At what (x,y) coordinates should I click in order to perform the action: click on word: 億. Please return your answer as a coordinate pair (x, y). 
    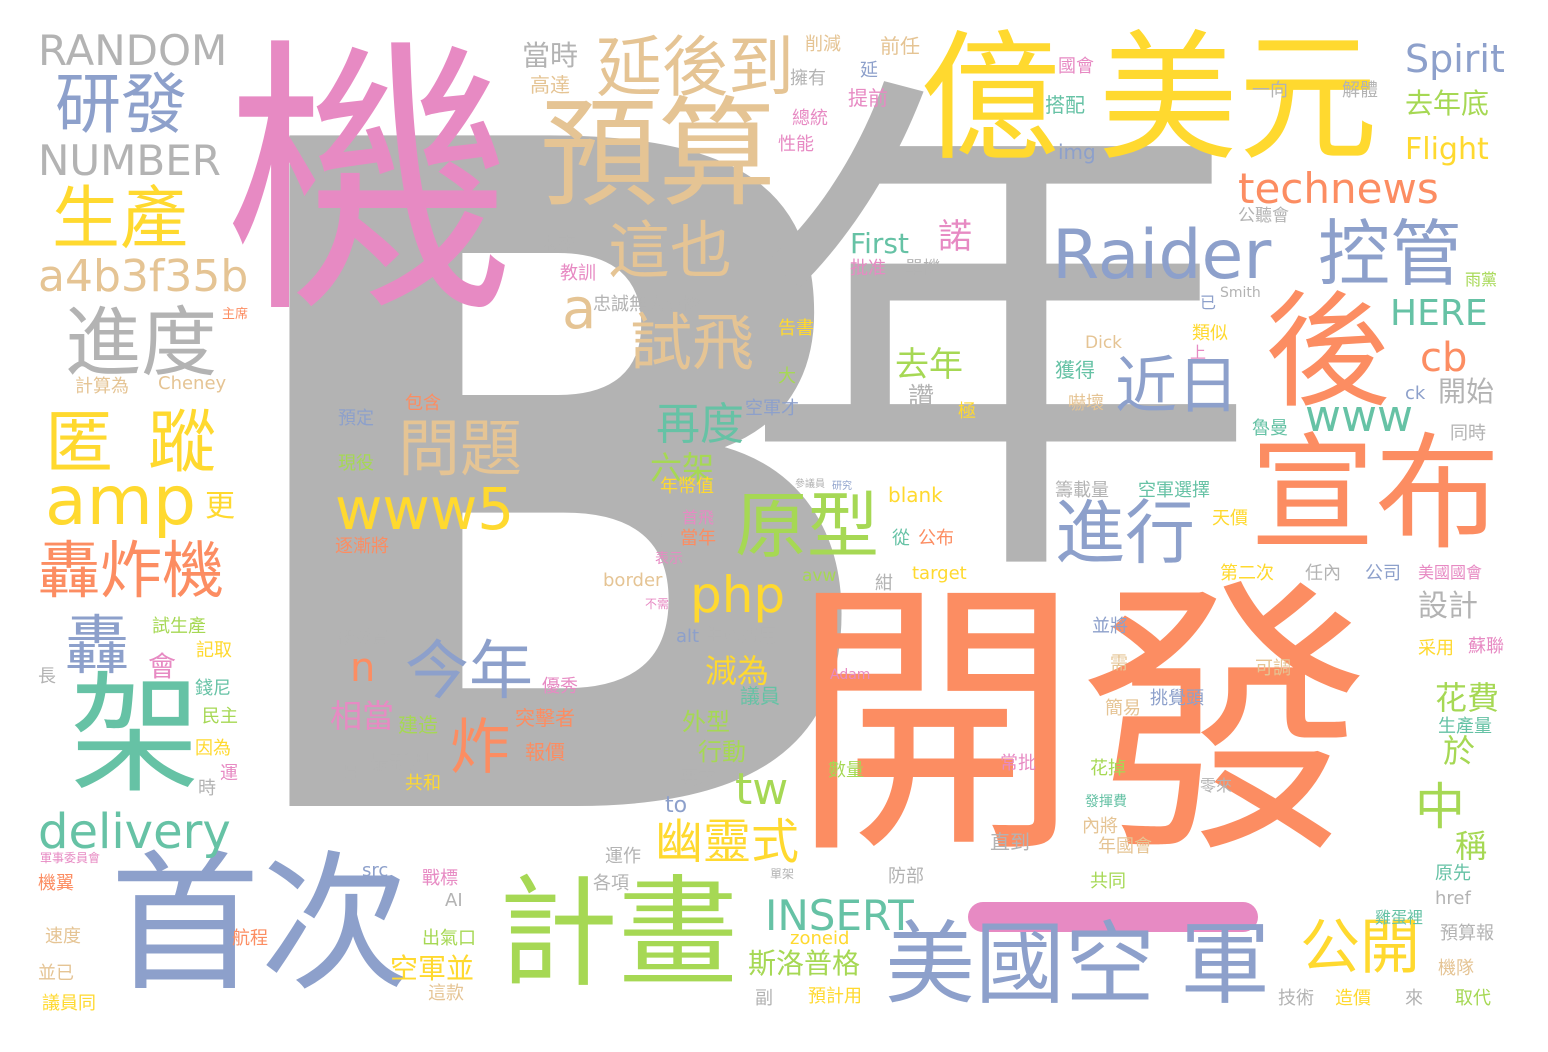
    Looking at the image, I should click on (990, 99).